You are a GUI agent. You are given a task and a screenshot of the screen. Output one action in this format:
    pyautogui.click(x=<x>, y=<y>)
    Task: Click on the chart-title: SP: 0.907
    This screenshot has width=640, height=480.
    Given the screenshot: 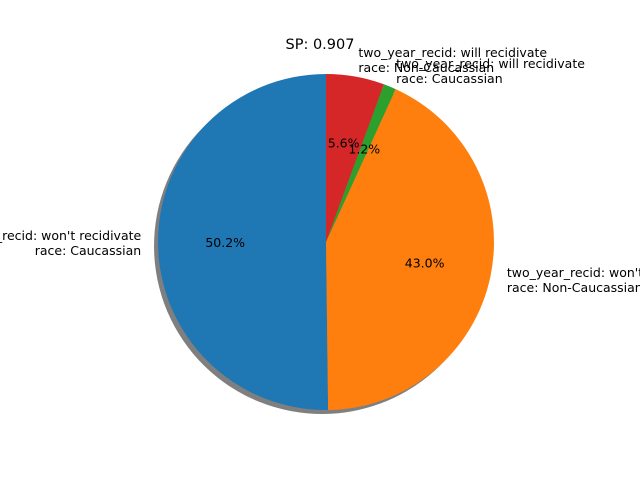 What is the action you would take?
    pyautogui.click(x=320, y=45)
    